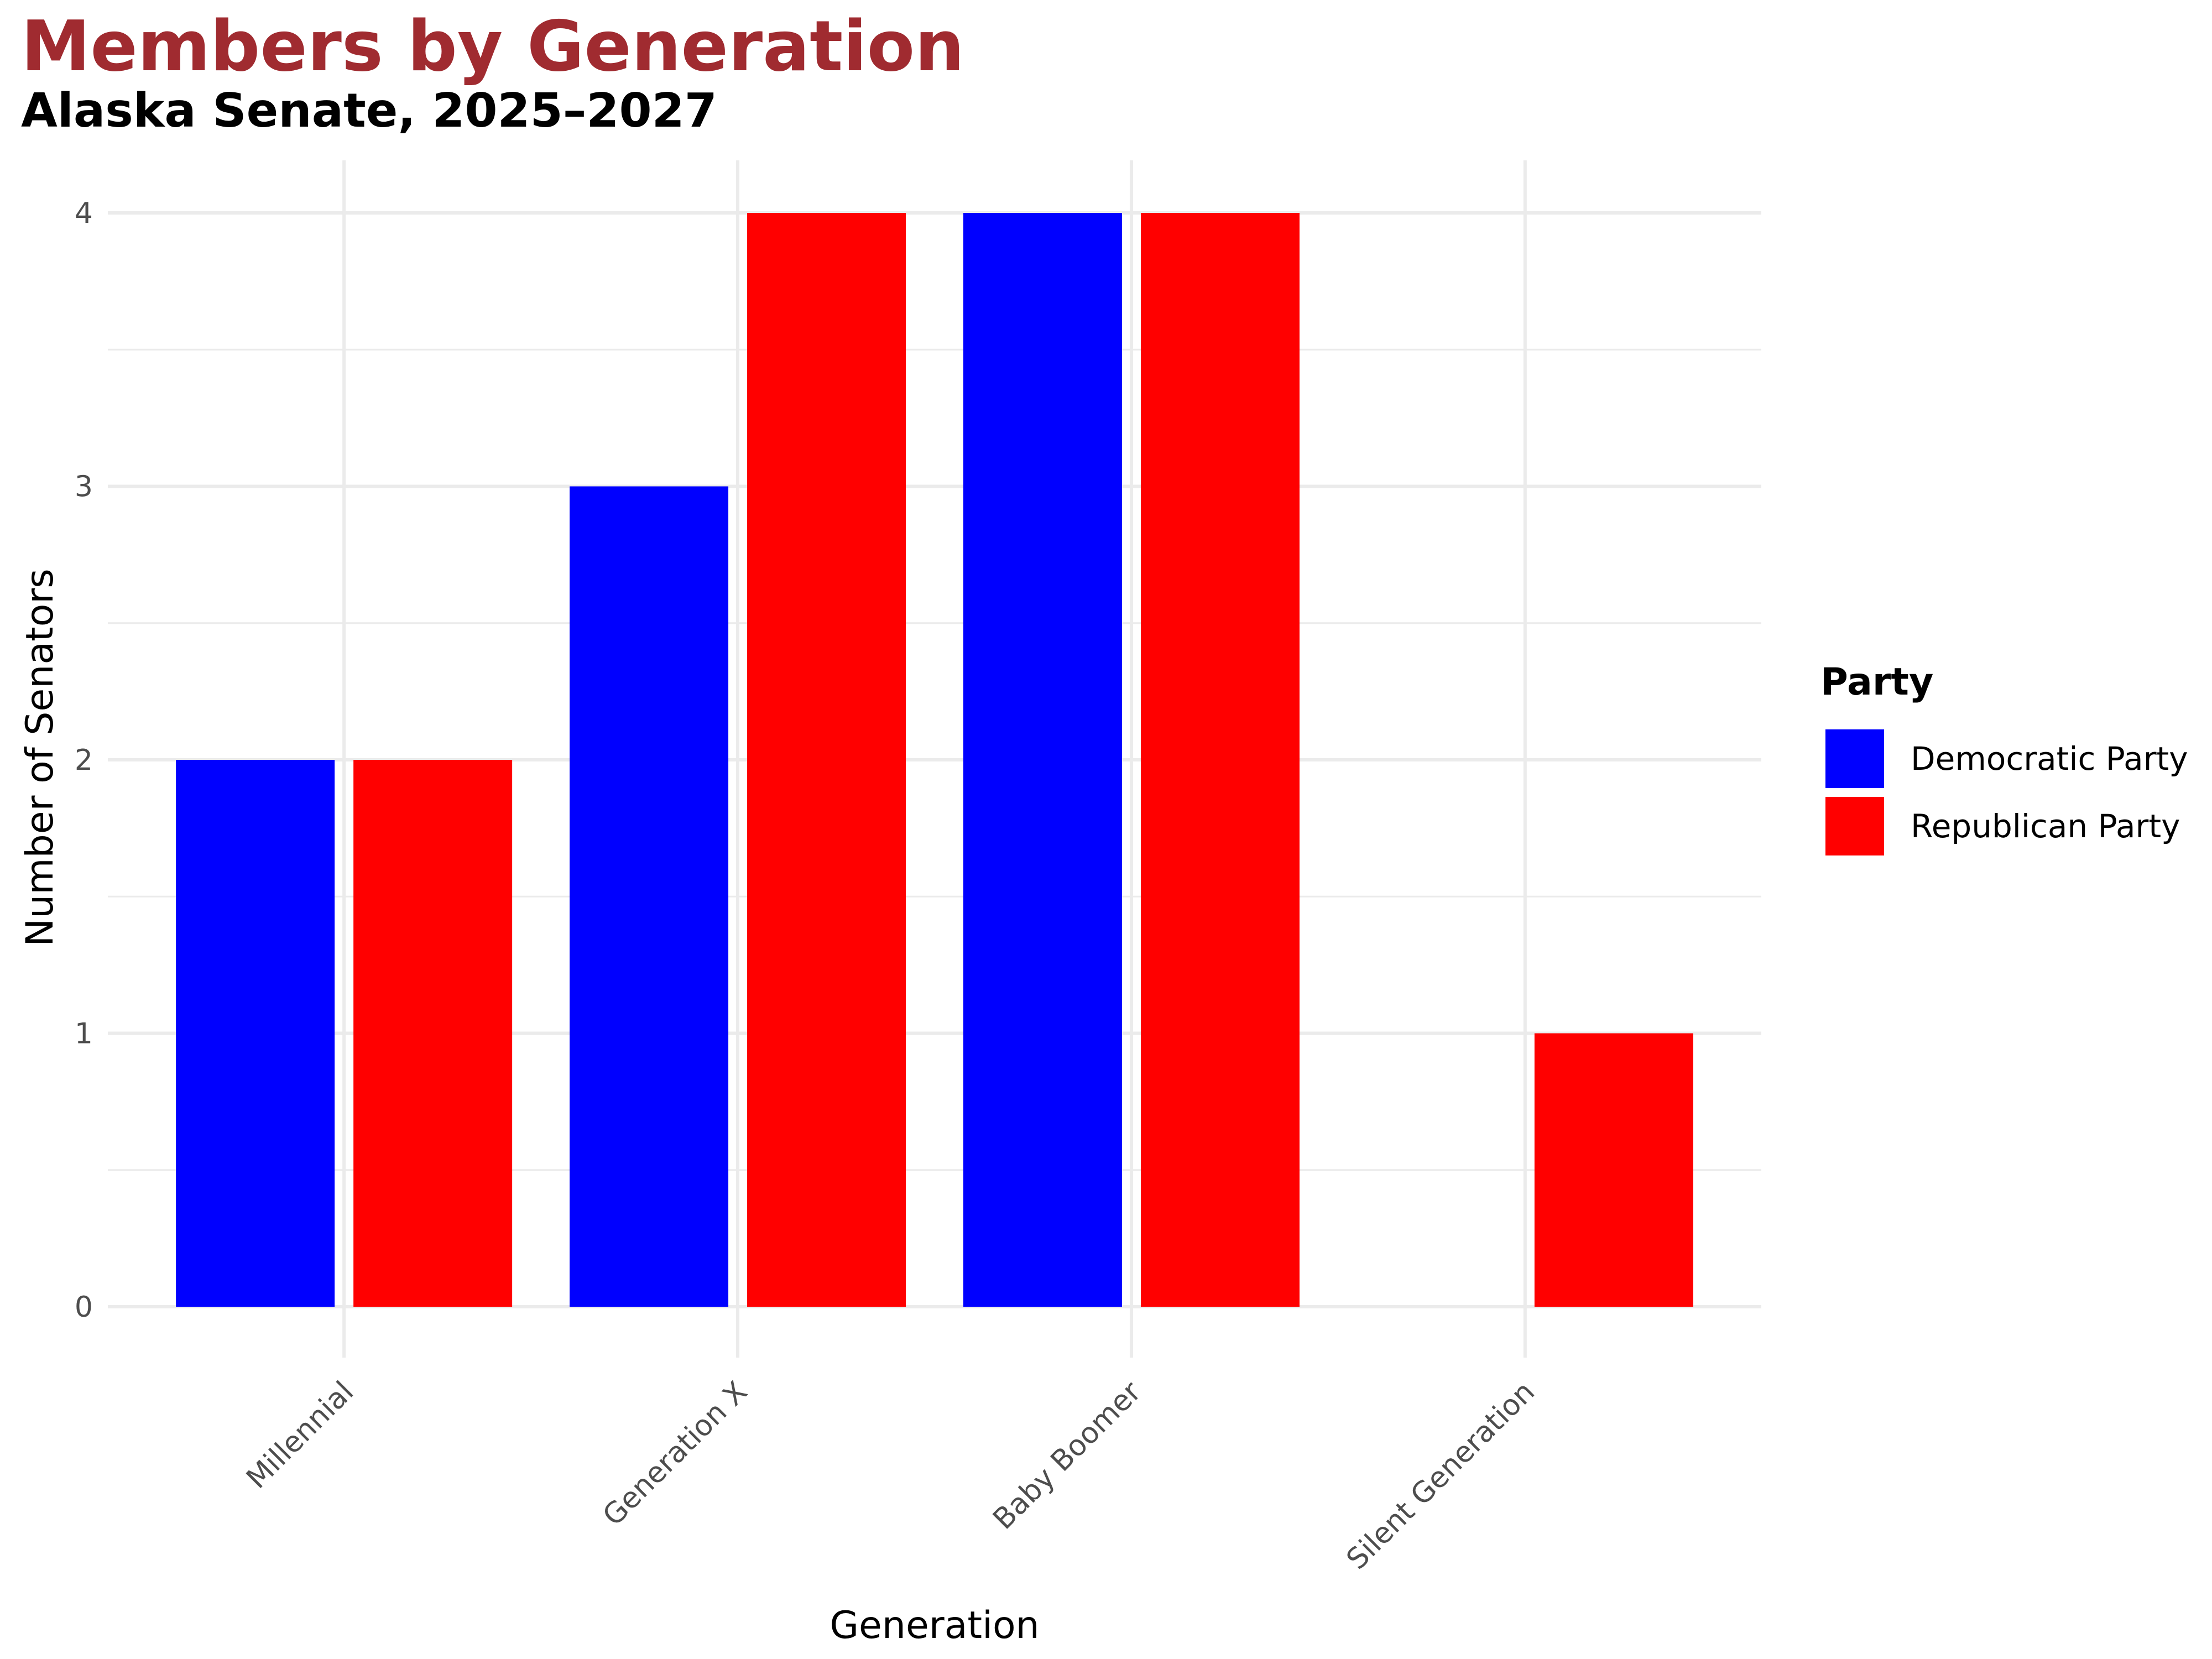 This screenshot has width=2212, height=1659. Describe the element at coordinates (369, 111) in the screenshot. I see `chart-subtitle: Alaska Senate, 2025–2027` at that location.